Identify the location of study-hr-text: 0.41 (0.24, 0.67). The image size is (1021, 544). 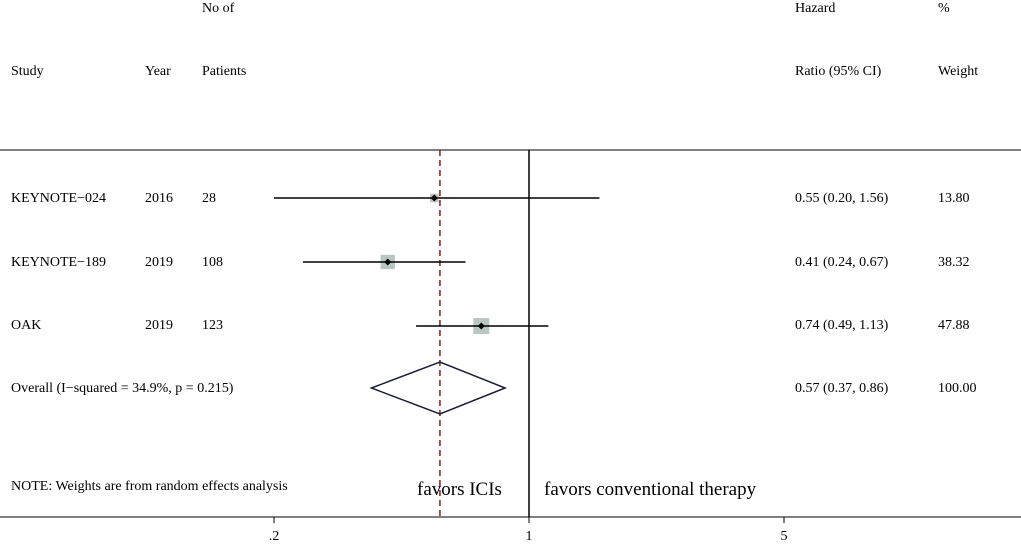
(842, 262).